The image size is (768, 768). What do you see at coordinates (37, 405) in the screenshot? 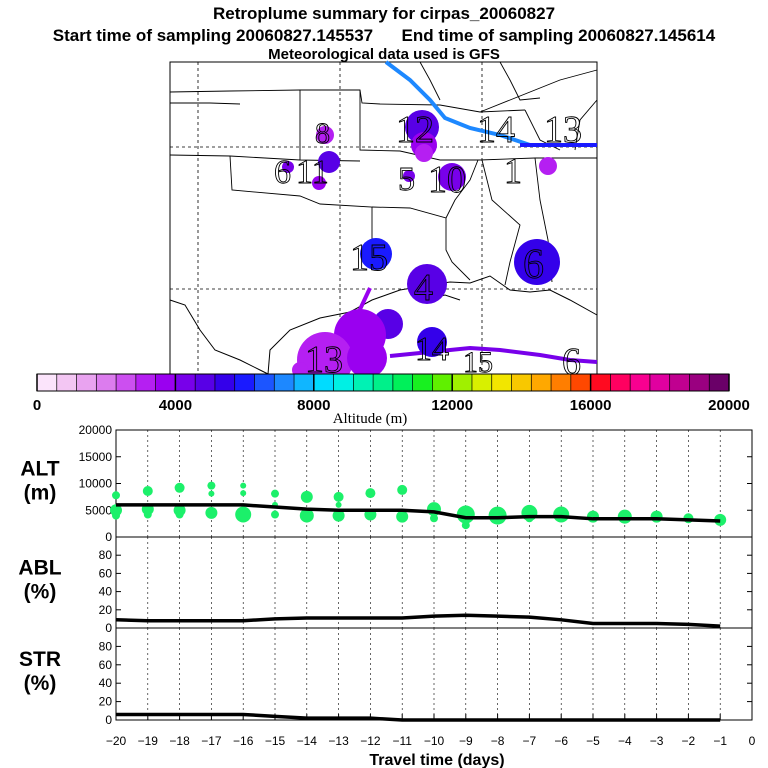
I see `colorbar-tick-label: 0` at bounding box center [37, 405].